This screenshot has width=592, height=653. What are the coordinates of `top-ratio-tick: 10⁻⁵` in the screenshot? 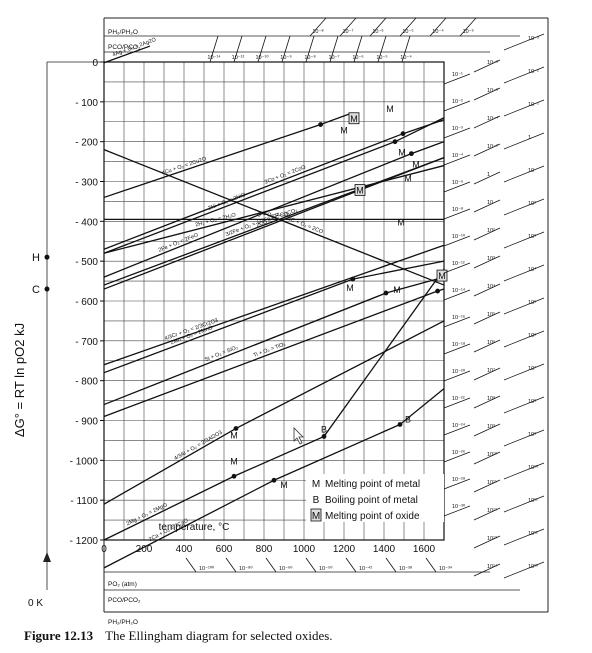 It's located at (407, 31).